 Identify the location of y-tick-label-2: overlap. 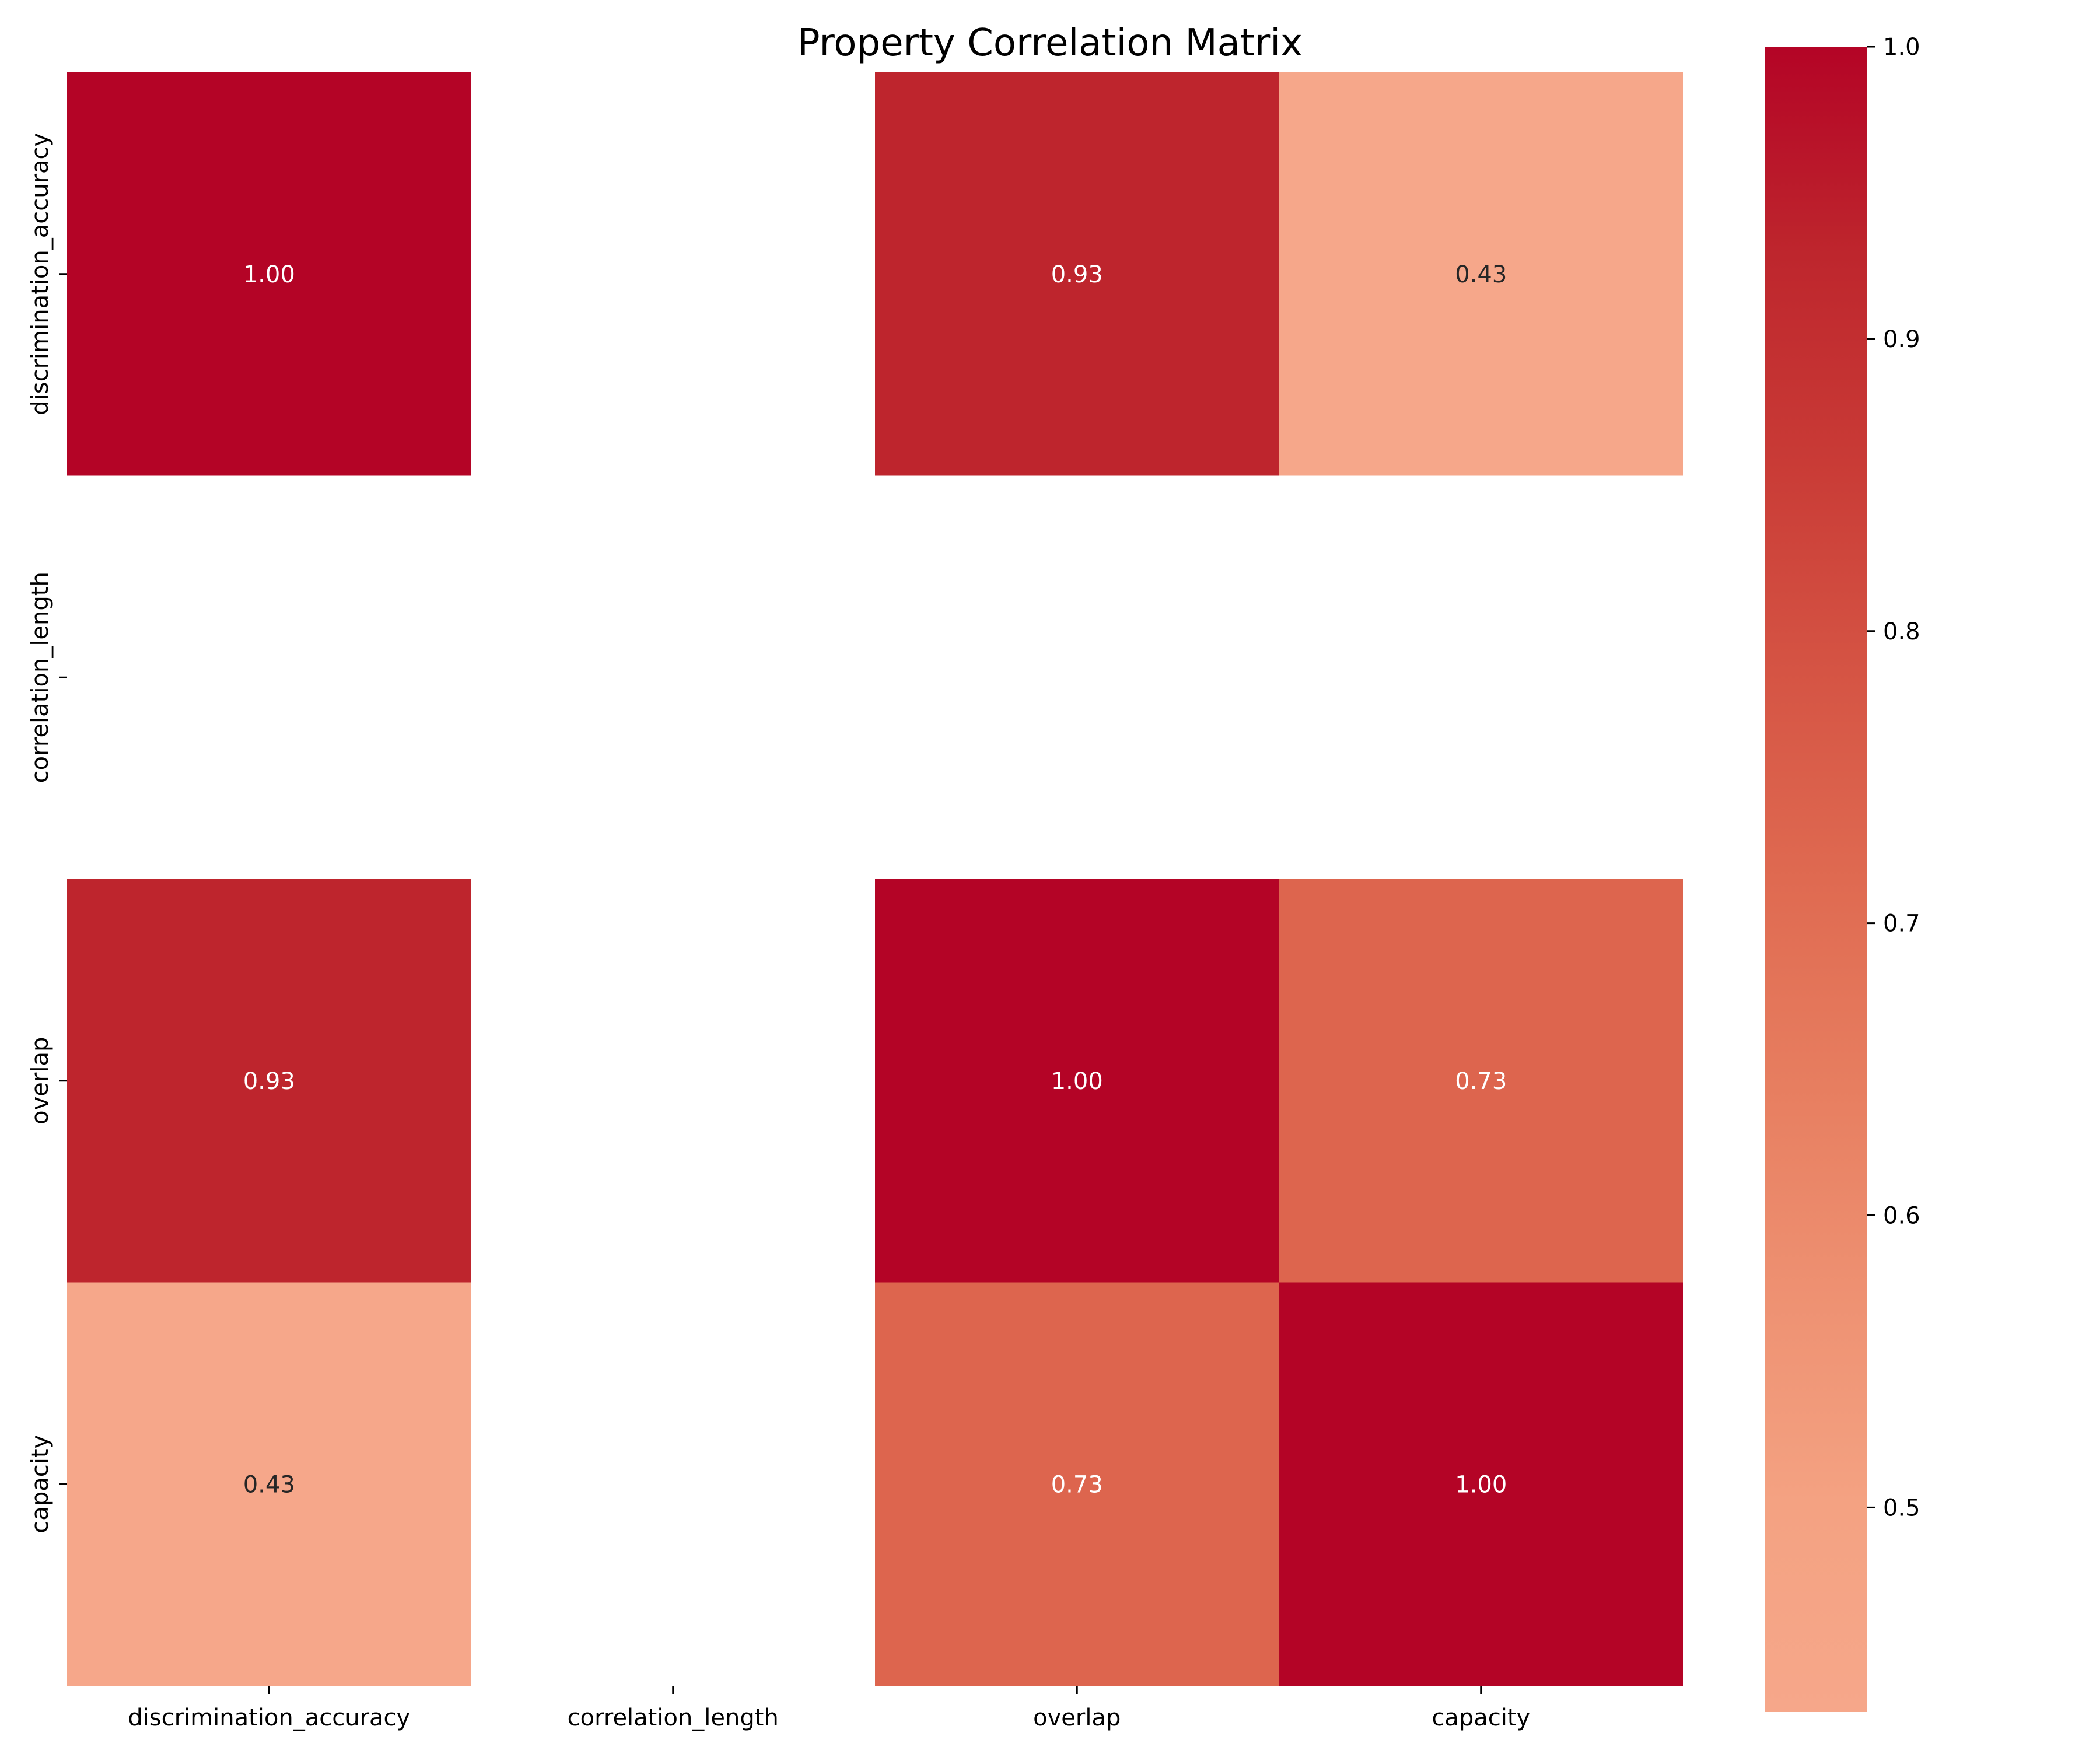
(41, 1081).